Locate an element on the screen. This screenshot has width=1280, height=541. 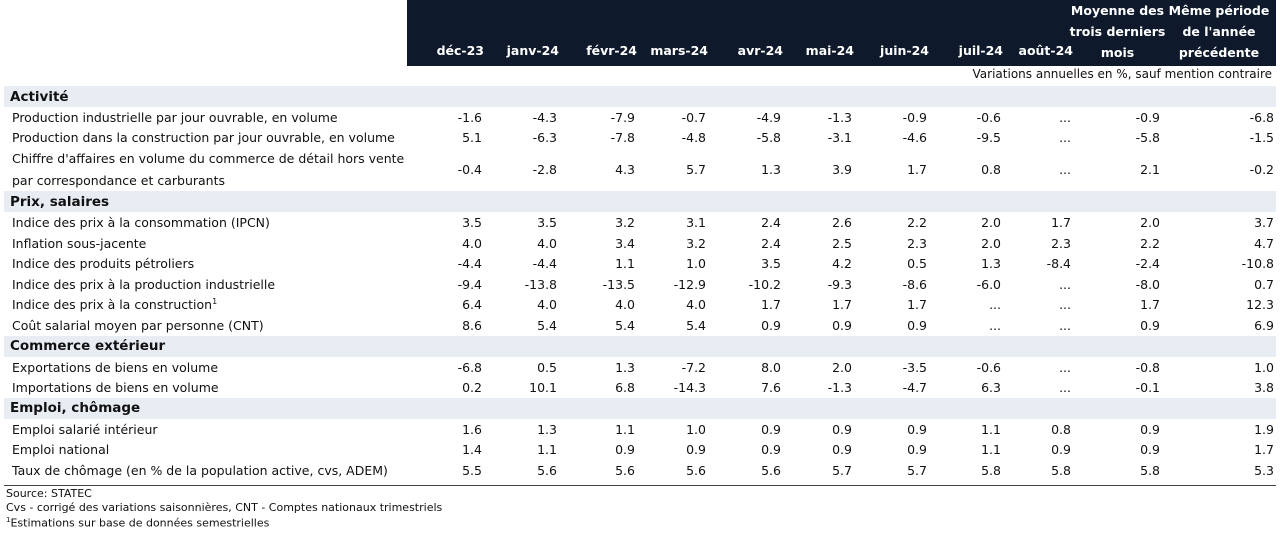
row-label-text: Exportations de biens en volume is located at coordinates (115, 367).